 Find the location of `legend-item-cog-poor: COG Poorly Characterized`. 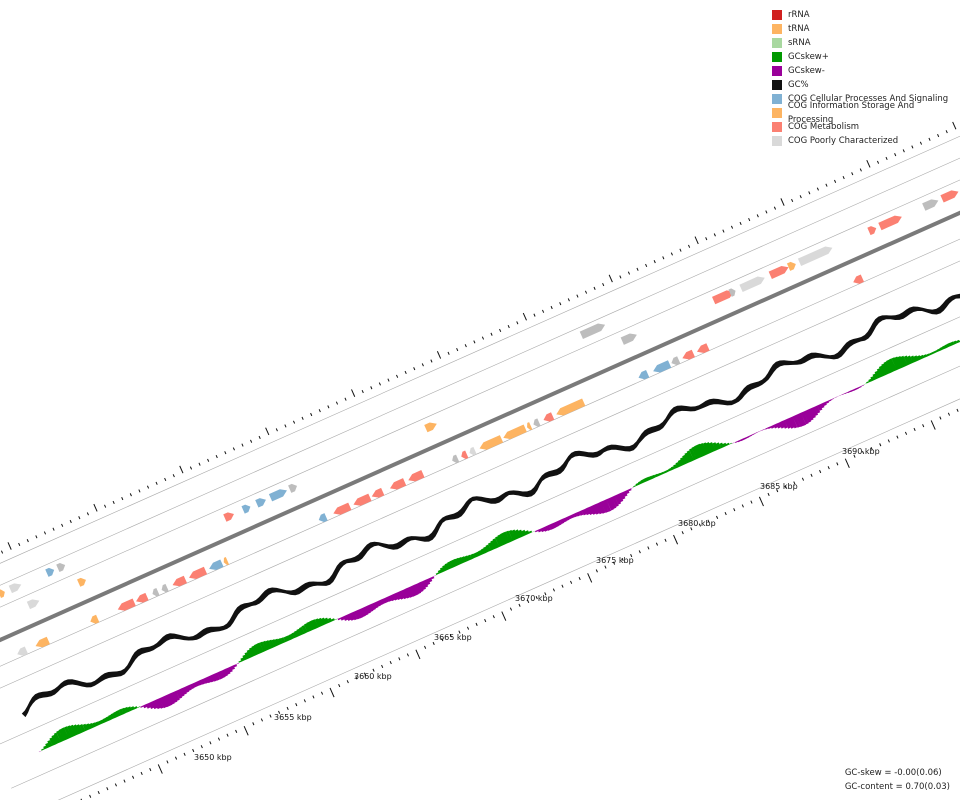

legend-item-cog-poor: COG Poorly Characterized is located at coordinates (866, 141).